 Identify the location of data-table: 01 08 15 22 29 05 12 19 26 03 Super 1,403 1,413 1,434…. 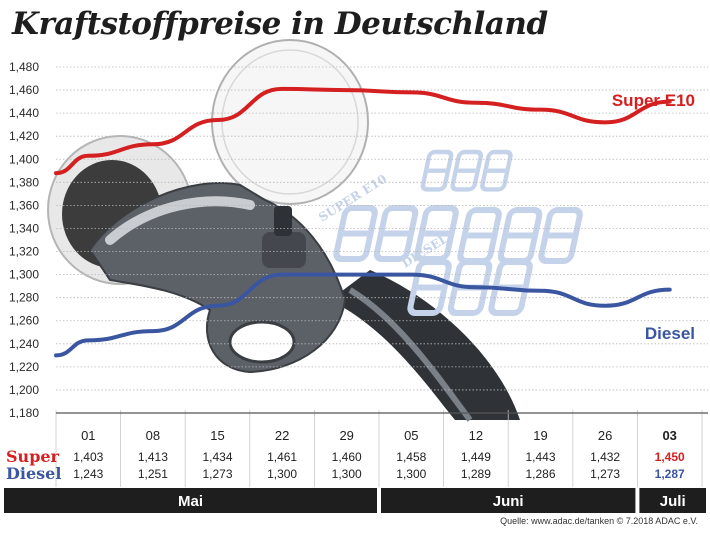
(345, 455).